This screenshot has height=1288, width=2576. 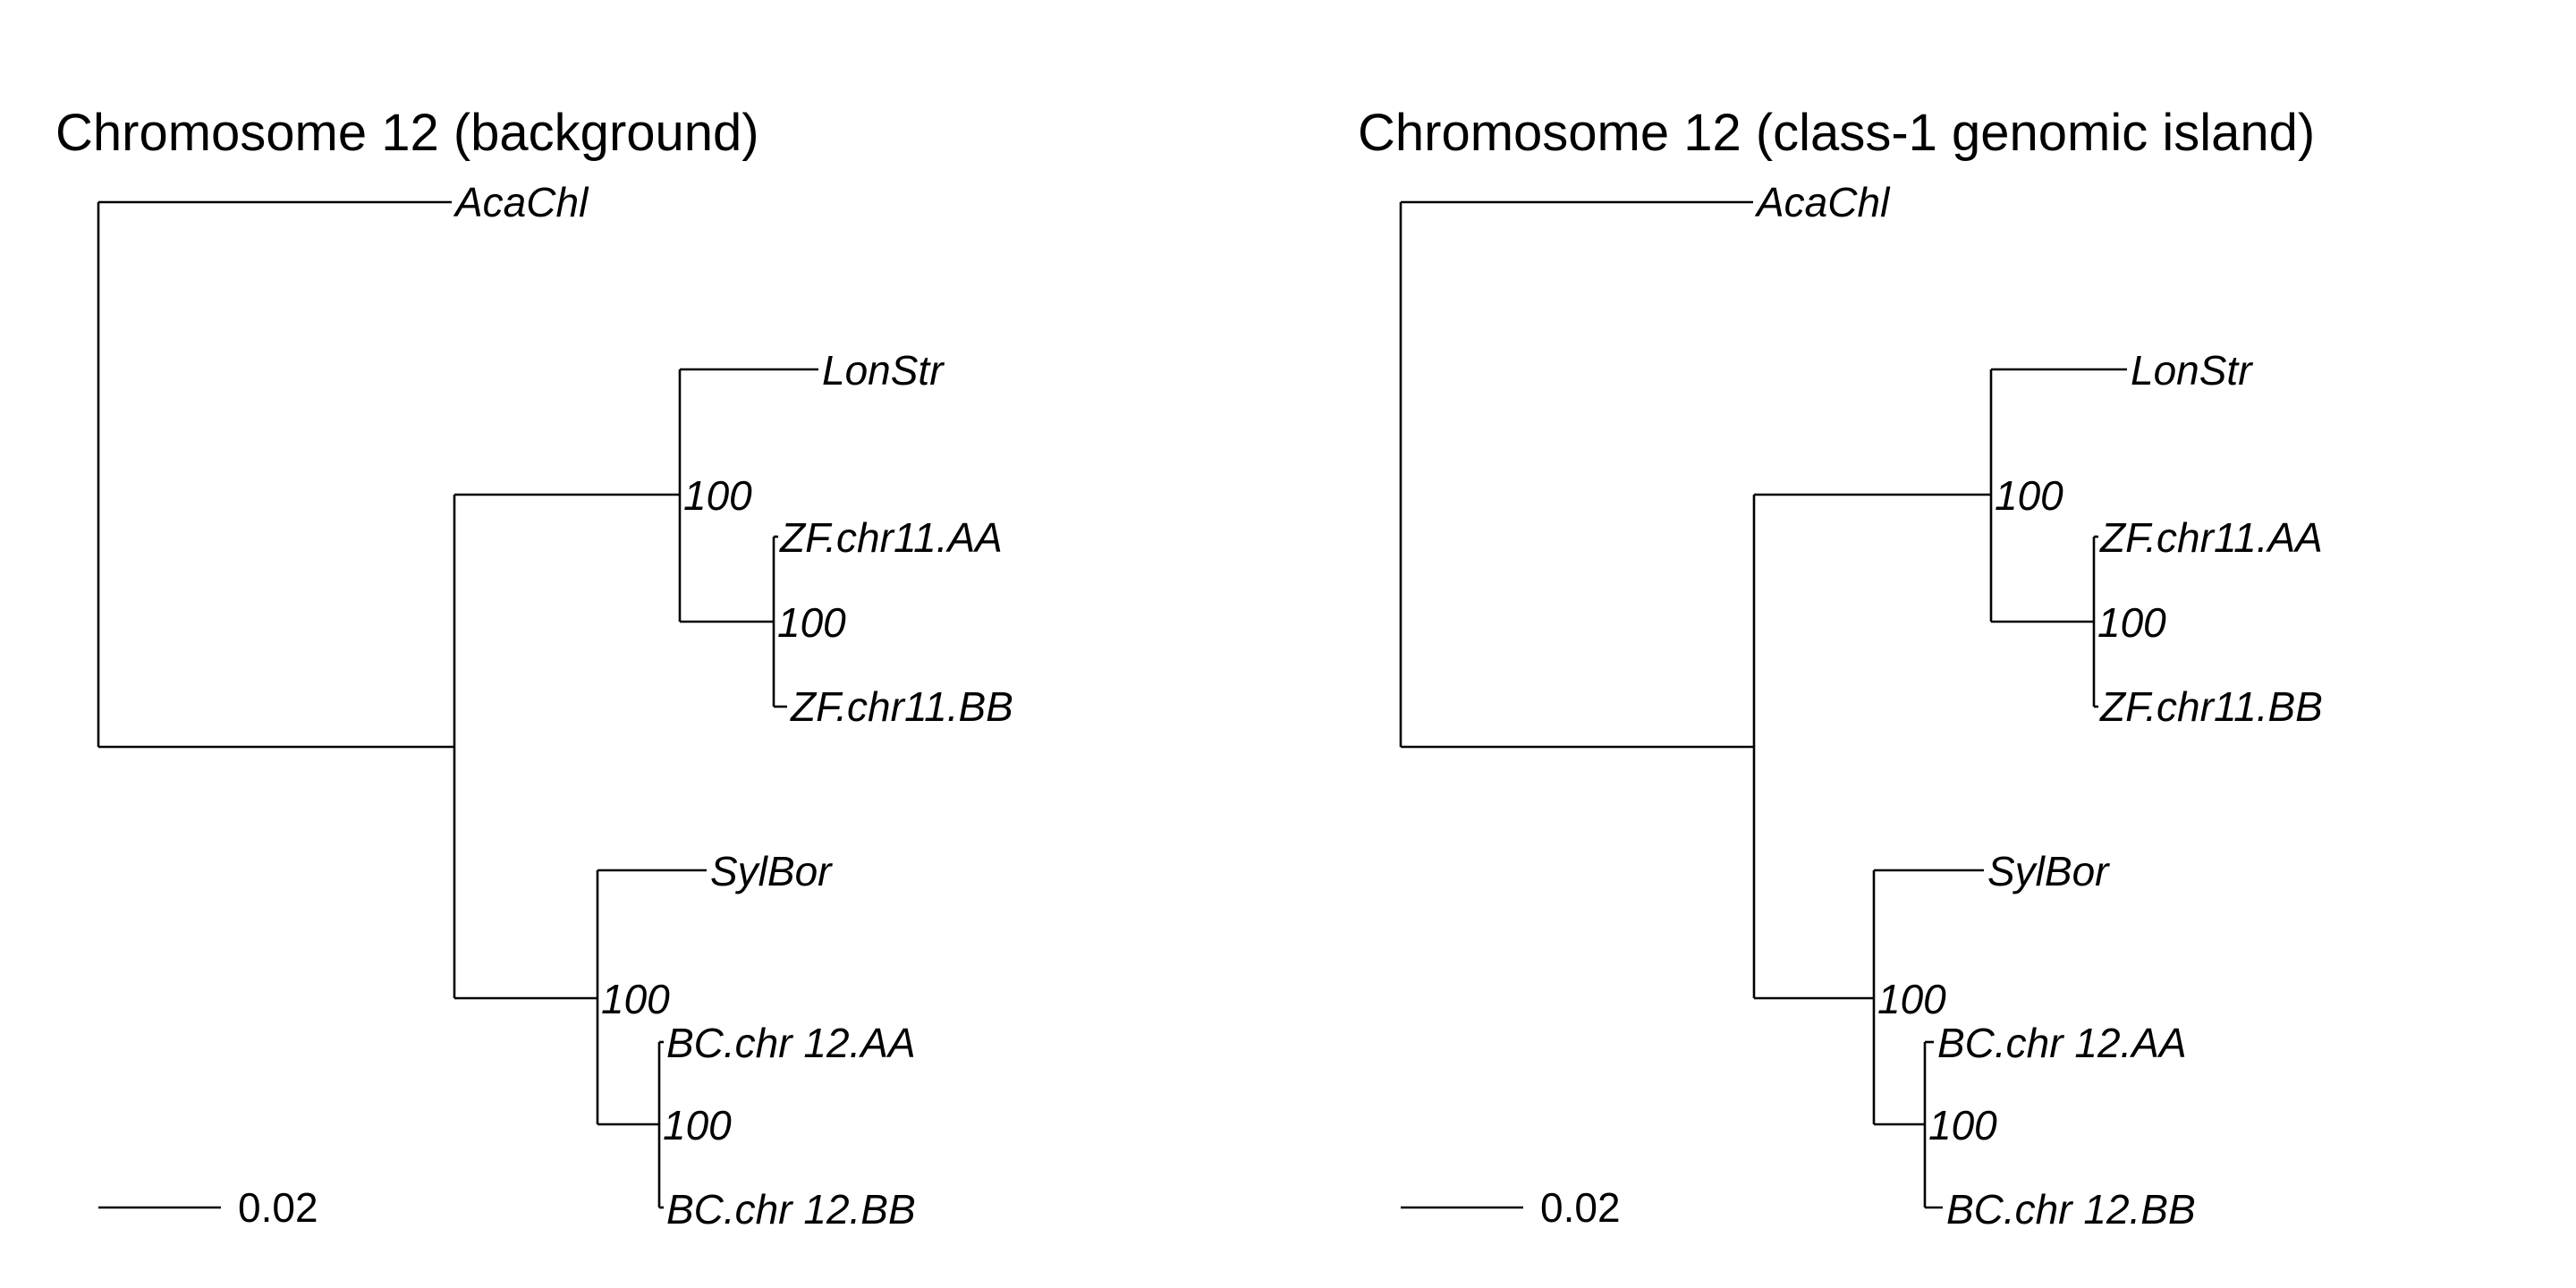 I want to click on tree-title: Chromosome 12 (background), so click(x=407, y=133).